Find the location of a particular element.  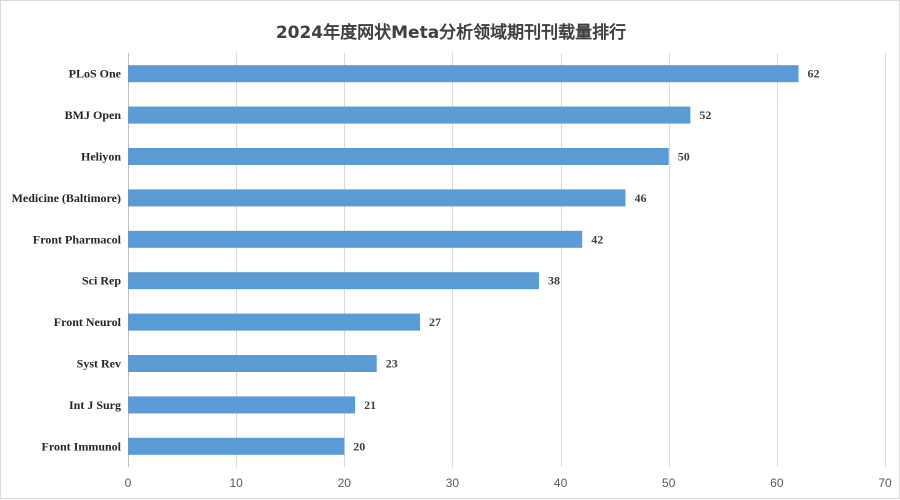

x-tick-label: 0 is located at coordinates (128, 483).